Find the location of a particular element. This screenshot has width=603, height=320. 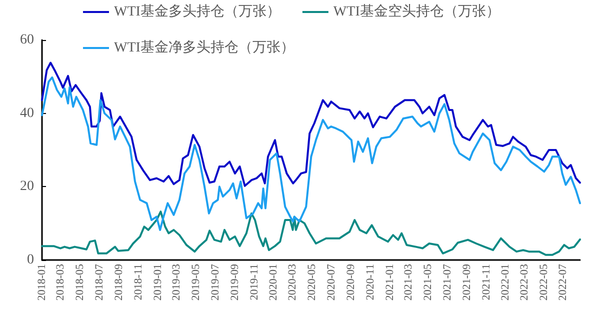

x-tick-label: 2018-09 is located at coordinates (119, 282).